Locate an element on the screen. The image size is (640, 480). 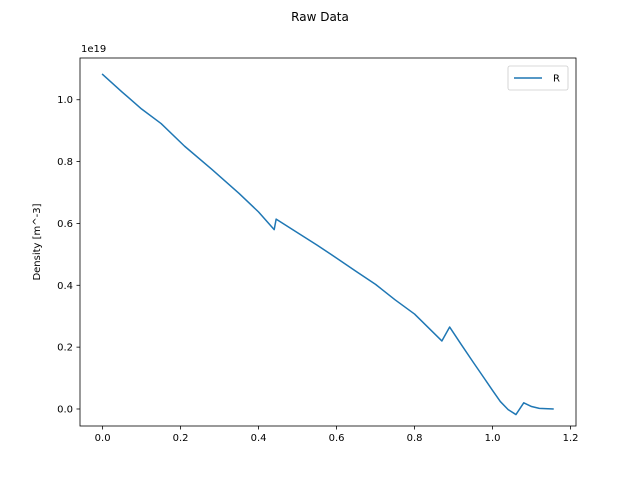
y-tick-label: 0.0 is located at coordinates (65, 409).